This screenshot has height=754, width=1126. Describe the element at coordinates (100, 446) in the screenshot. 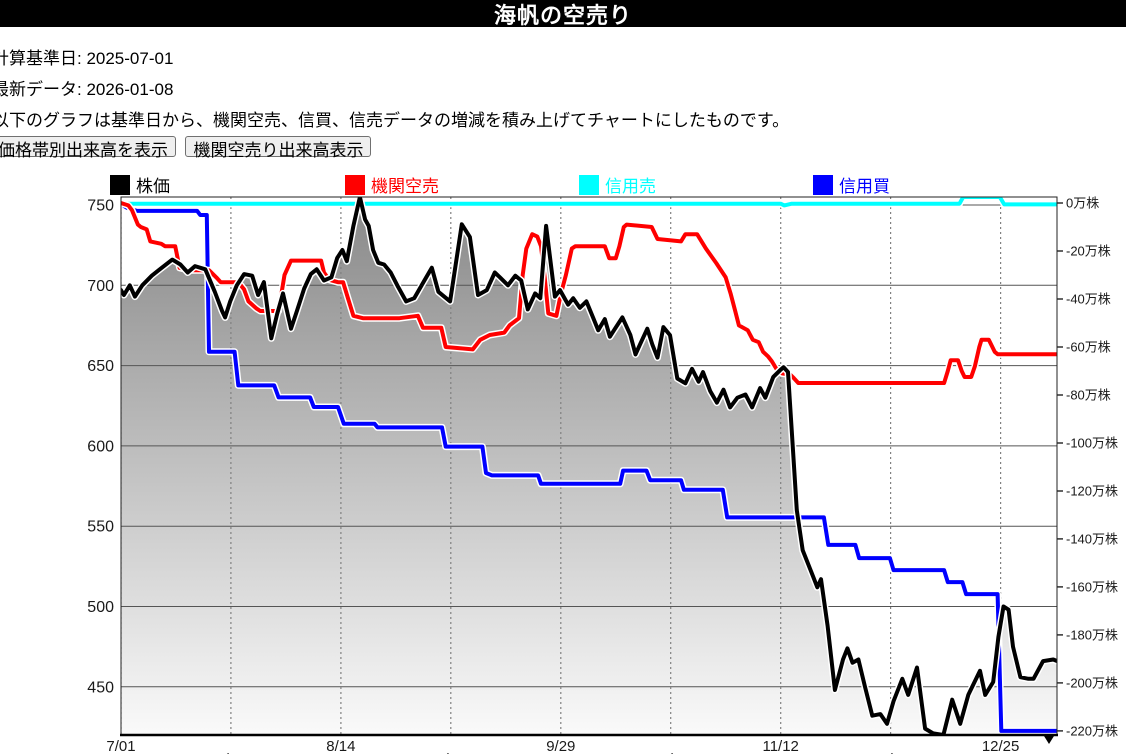

I see `y-left-tick-label: 600` at that location.